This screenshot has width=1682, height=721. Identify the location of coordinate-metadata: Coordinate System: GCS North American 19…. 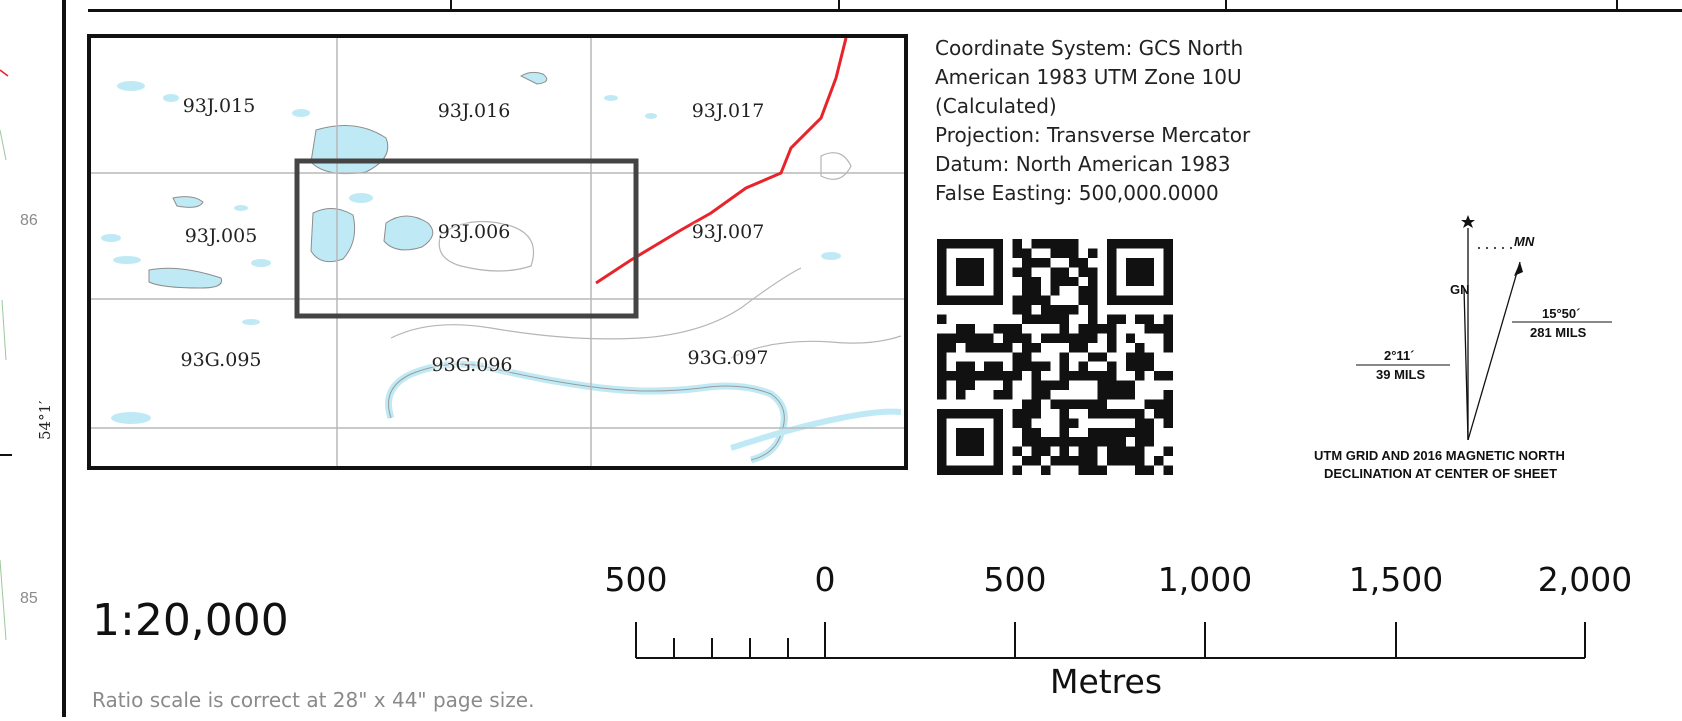
(1125, 121).